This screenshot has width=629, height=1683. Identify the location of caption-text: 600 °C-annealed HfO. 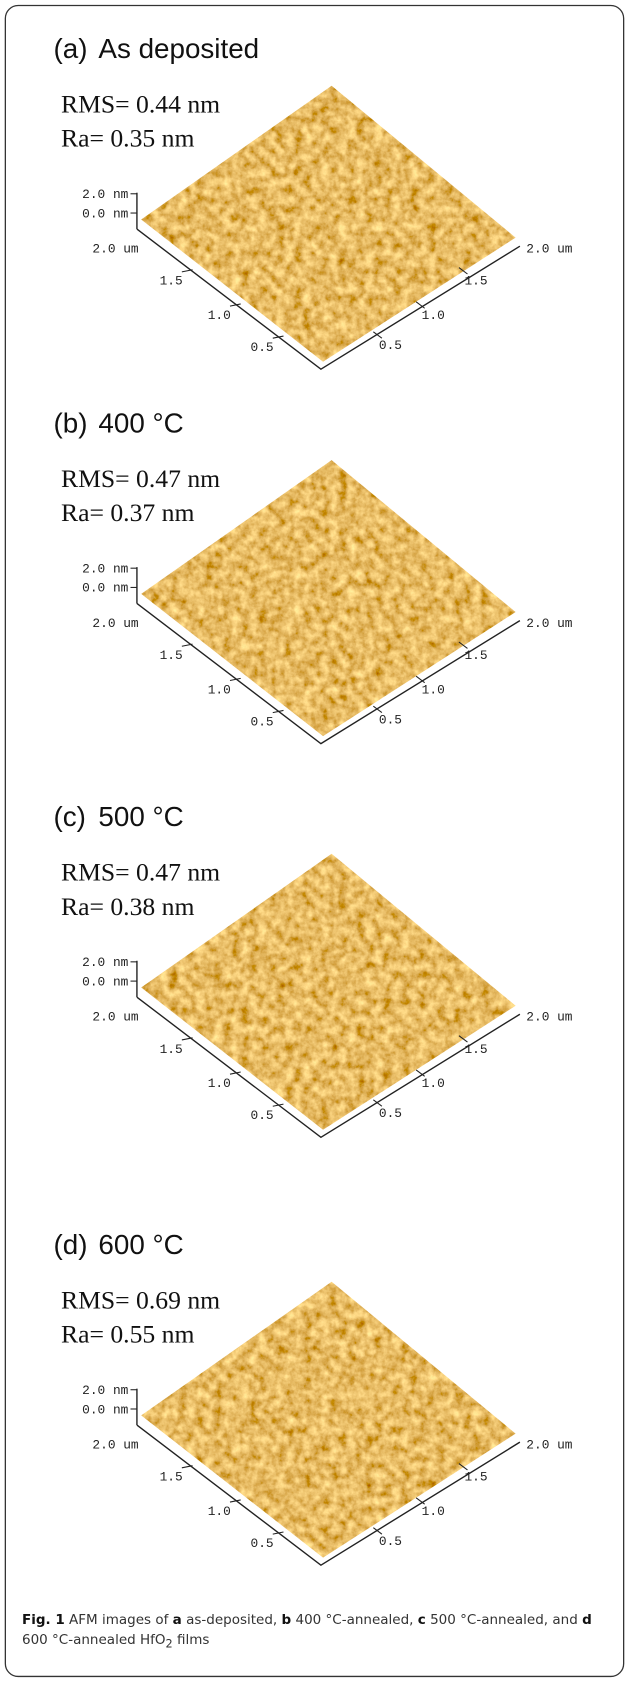
(94, 1640).